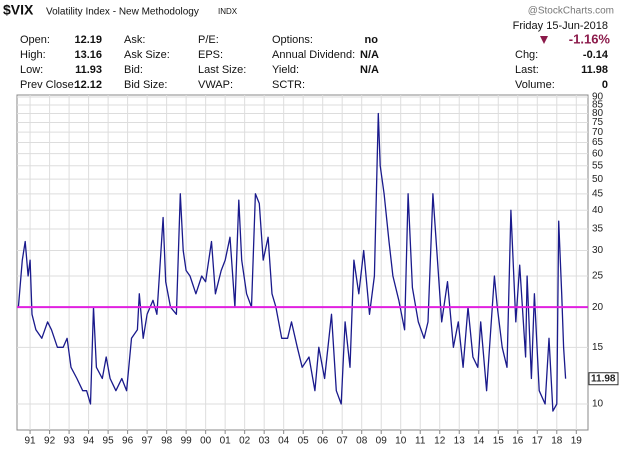 The height and width of the screenshot is (454, 620). Describe the element at coordinates (557, 441) in the screenshot. I see `x-tick-label: 18` at that location.